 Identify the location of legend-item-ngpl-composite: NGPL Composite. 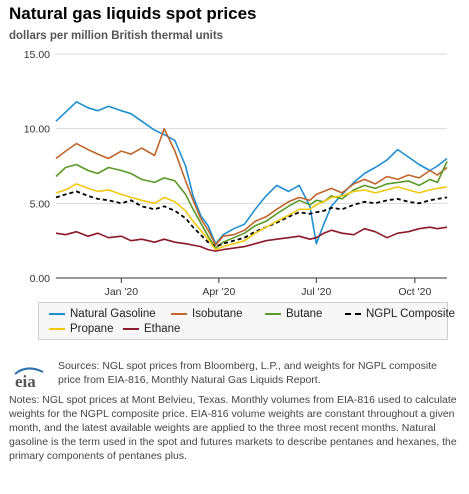
(400, 314).